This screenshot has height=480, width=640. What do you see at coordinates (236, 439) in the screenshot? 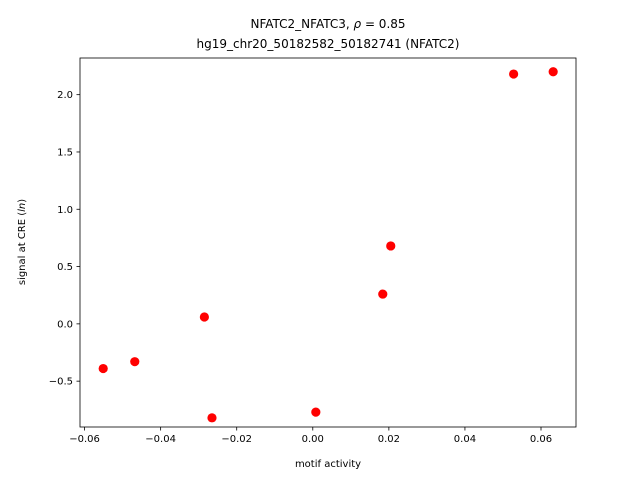
I see `x-tick-label: −0.02` at bounding box center [236, 439].